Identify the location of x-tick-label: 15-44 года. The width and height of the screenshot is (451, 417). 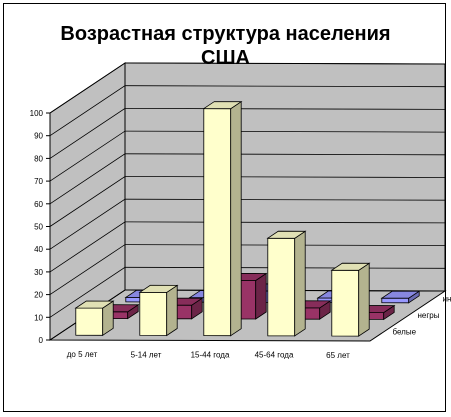
(210, 355).